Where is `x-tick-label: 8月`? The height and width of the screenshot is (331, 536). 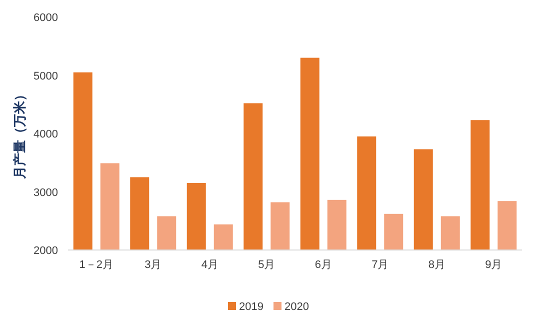 x-tick-label: 8月 is located at coordinates (437, 265).